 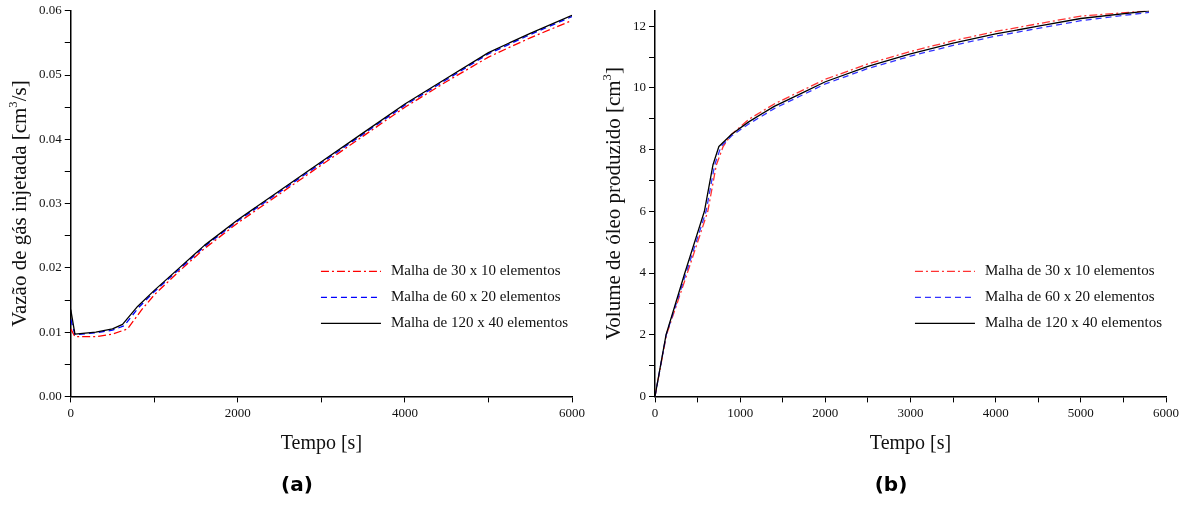 I want to click on y-tick-label: 0.00, so click(x=50, y=395).